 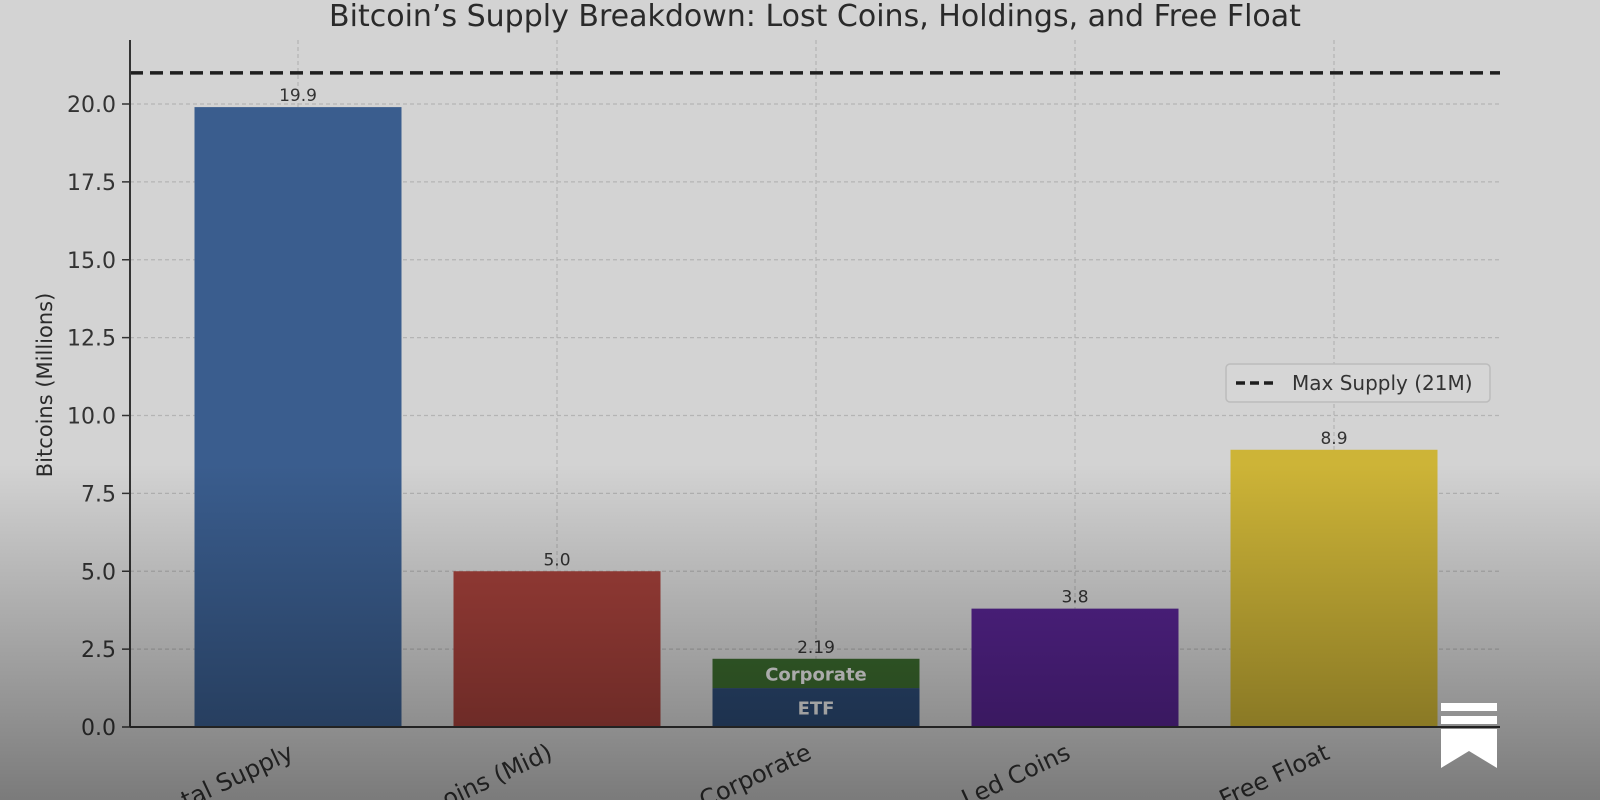 I want to click on legend-box, so click(x=1358, y=383).